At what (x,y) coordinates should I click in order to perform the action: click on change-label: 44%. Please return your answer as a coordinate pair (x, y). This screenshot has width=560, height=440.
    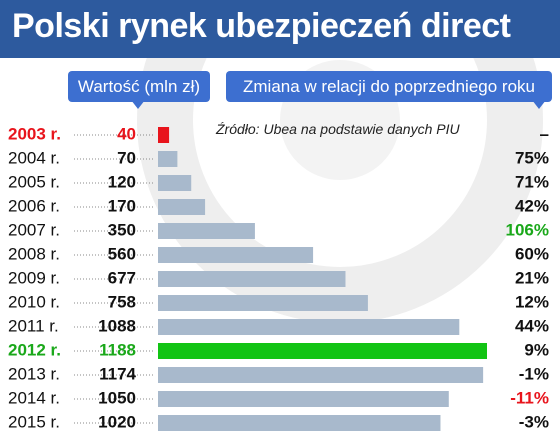
    Looking at the image, I should click on (532, 325).